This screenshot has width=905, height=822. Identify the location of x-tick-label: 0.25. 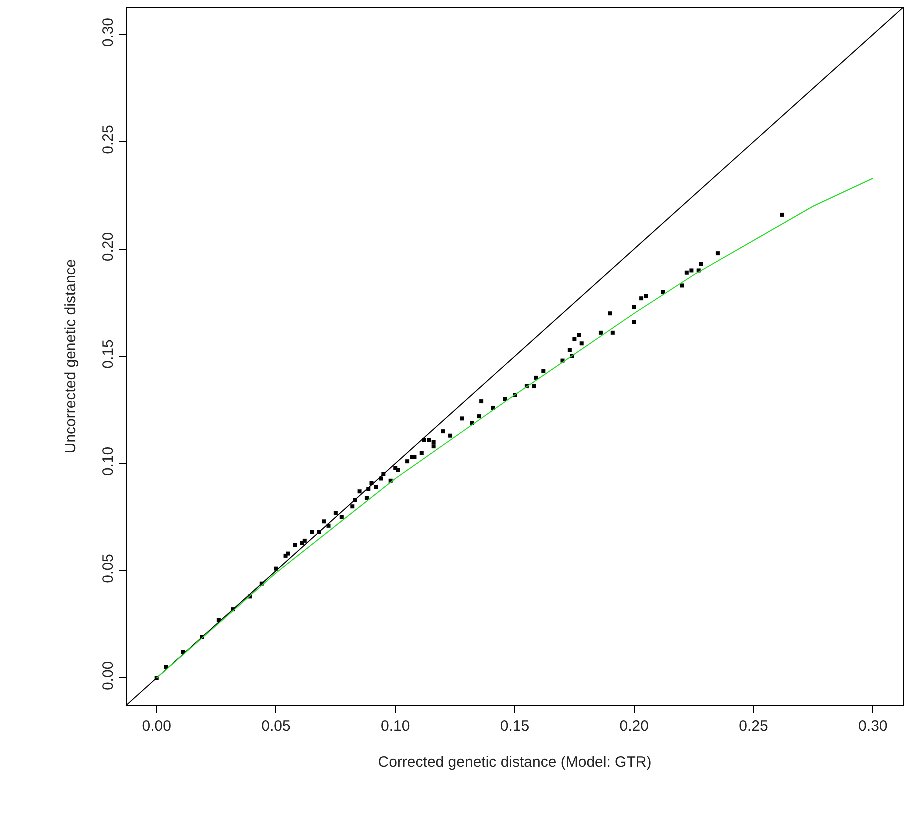
(753, 726).